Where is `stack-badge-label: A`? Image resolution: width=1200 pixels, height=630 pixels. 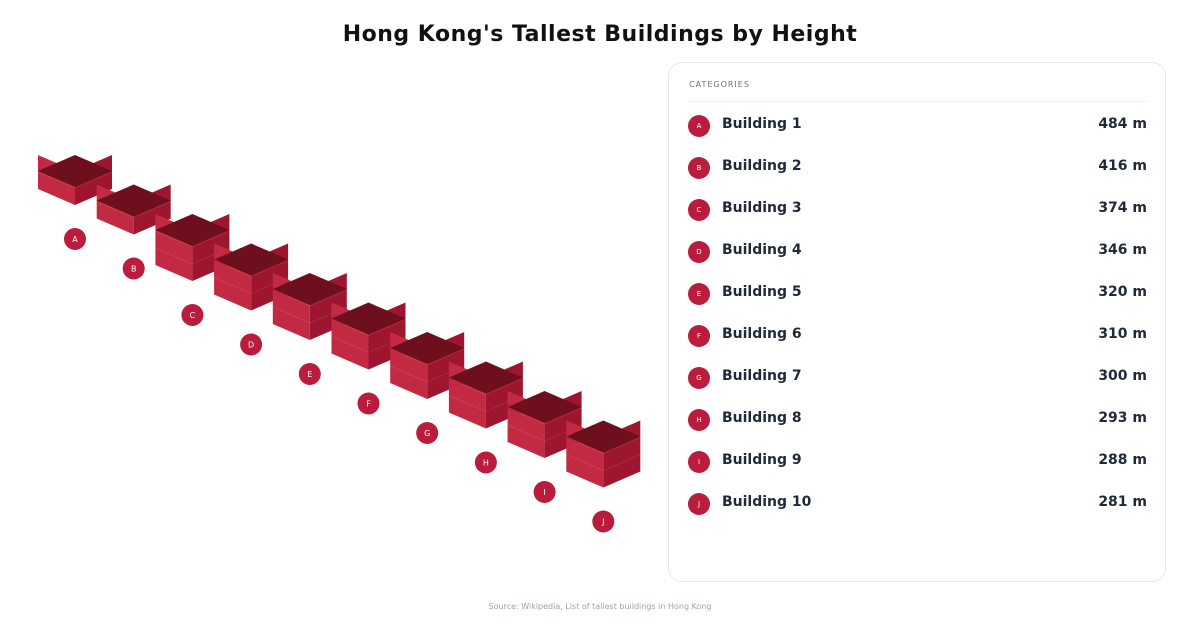
stack-badge-label: A is located at coordinates (75, 239).